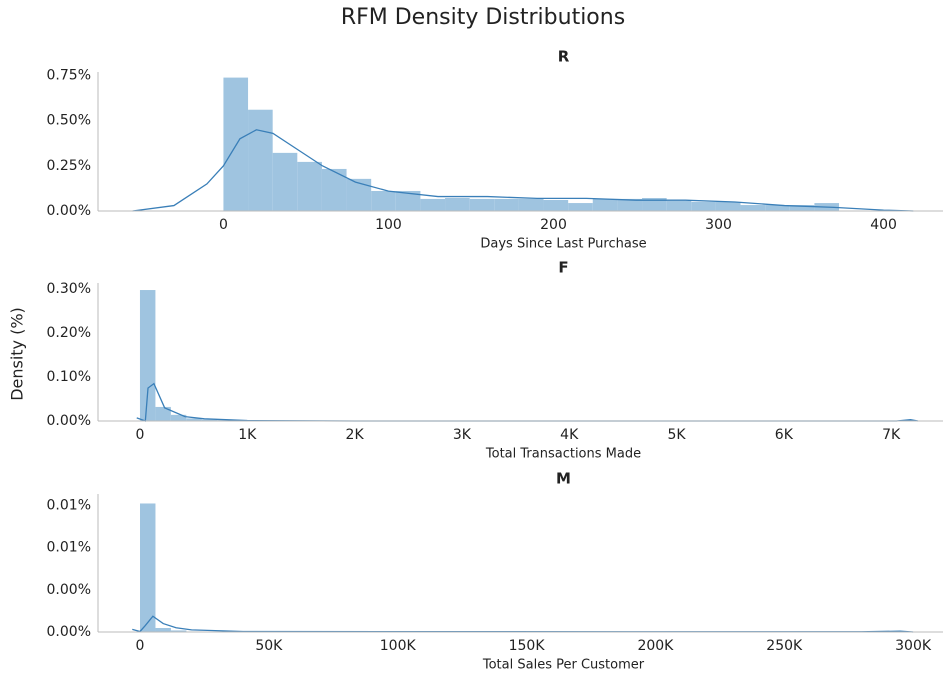  I want to click on x-tick-label: 300, so click(718, 225).